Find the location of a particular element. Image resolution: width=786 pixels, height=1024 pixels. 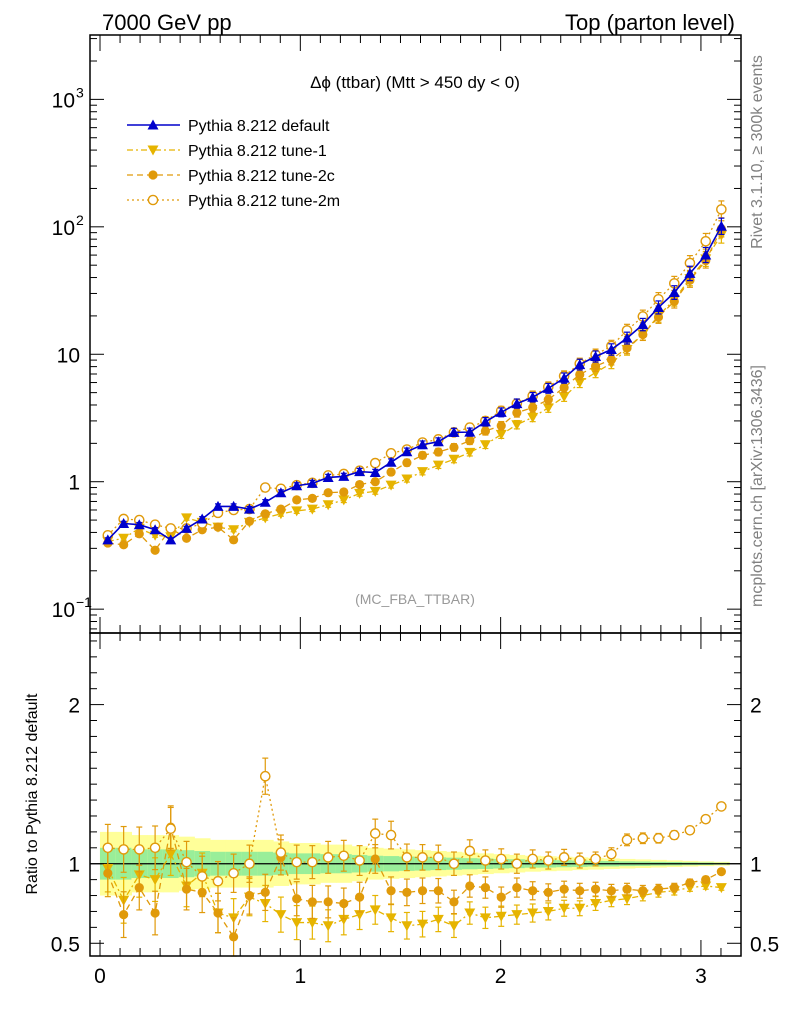

legend-marker is located at coordinates (153, 150).